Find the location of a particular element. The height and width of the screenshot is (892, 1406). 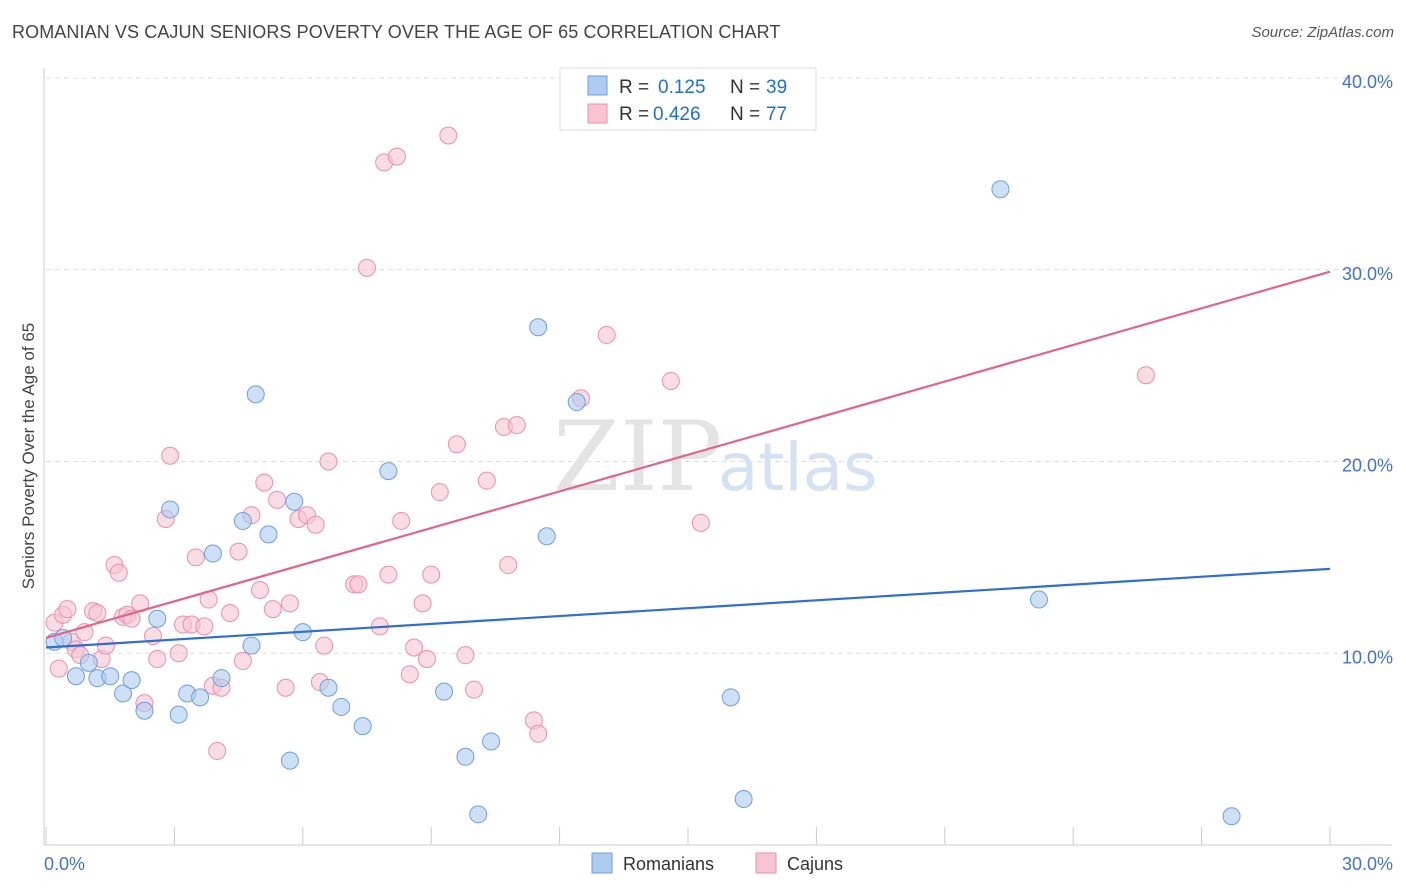

y-tick-label-30: 30.0% is located at coordinates (1367, 274).